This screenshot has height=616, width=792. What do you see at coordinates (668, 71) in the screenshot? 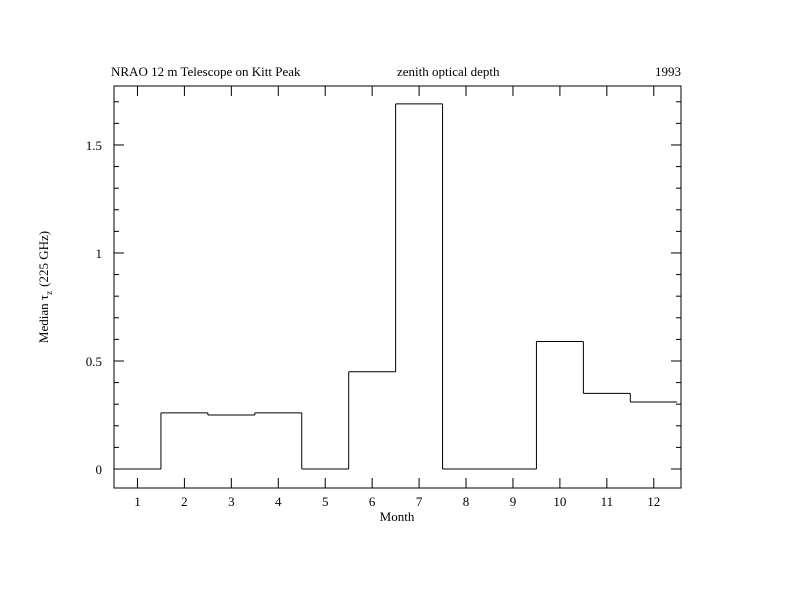
I see `year-label: 1993` at bounding box center [668, 71].